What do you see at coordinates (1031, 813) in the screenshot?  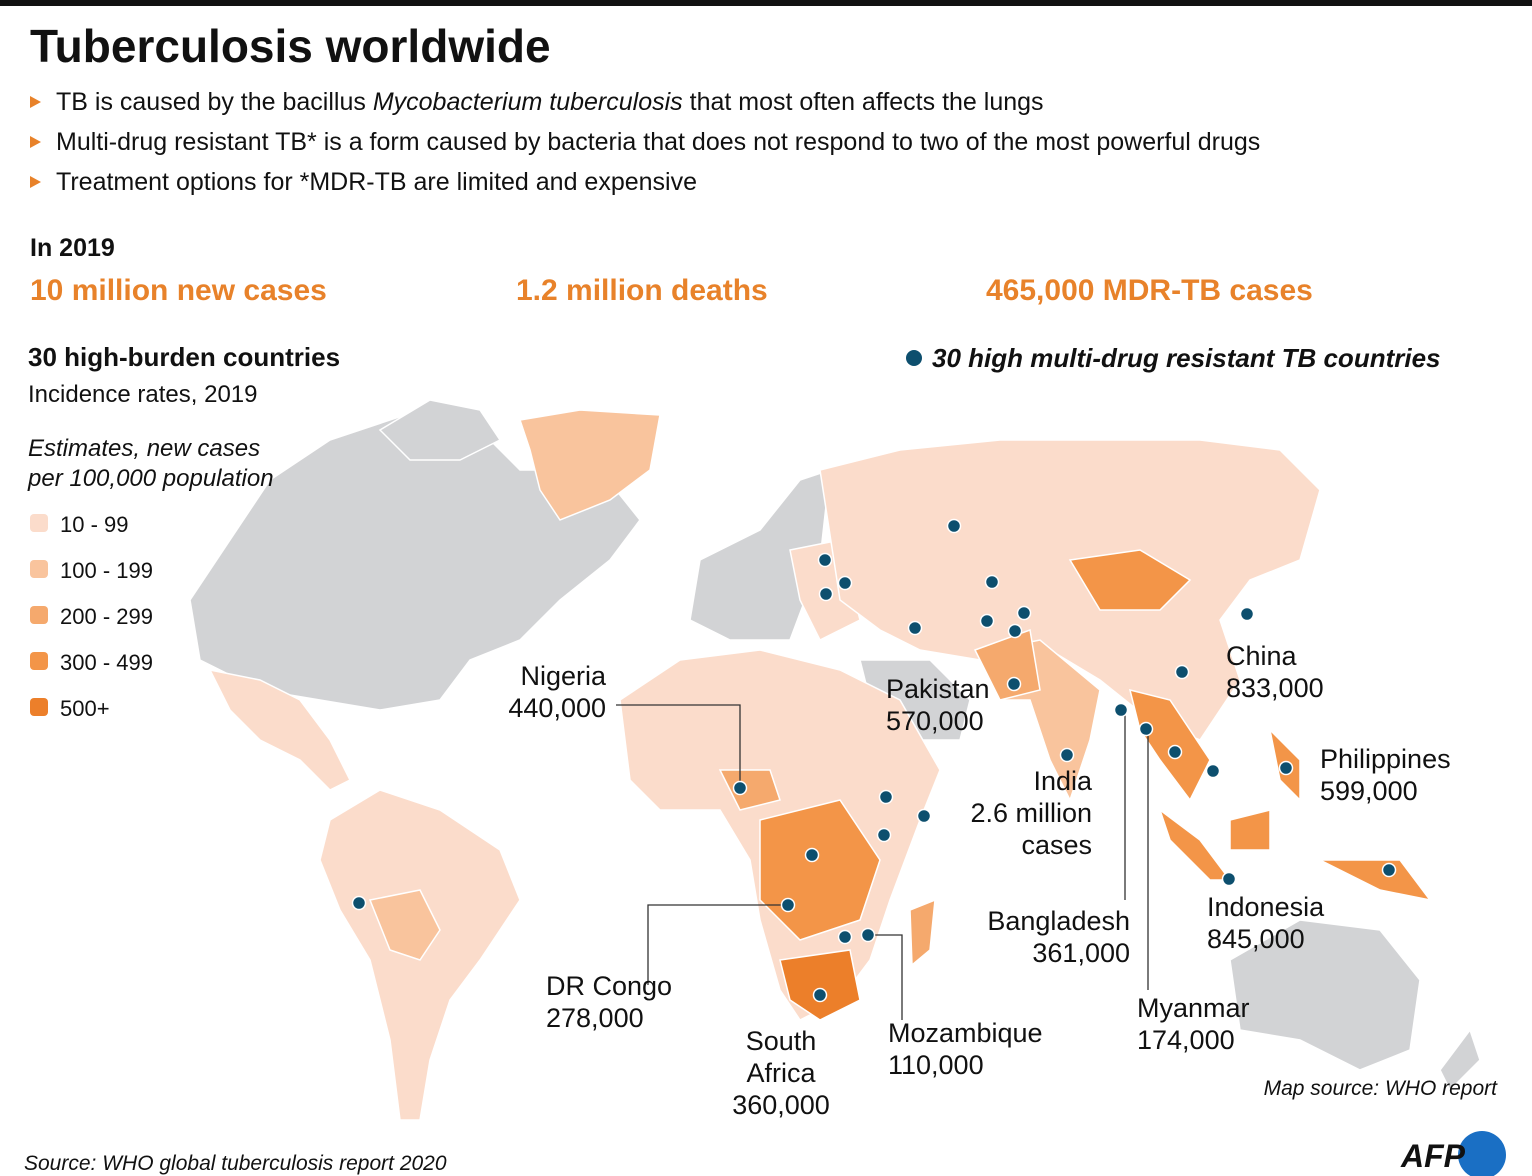 I see `country-label: 2.6 million` at bounding box center [1031, 813].